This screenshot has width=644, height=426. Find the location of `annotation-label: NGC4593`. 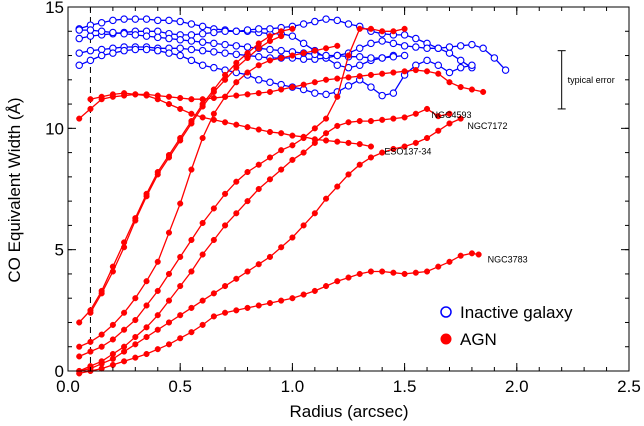

annotation-label: NGC4593 is located at coordinates (452, 115).